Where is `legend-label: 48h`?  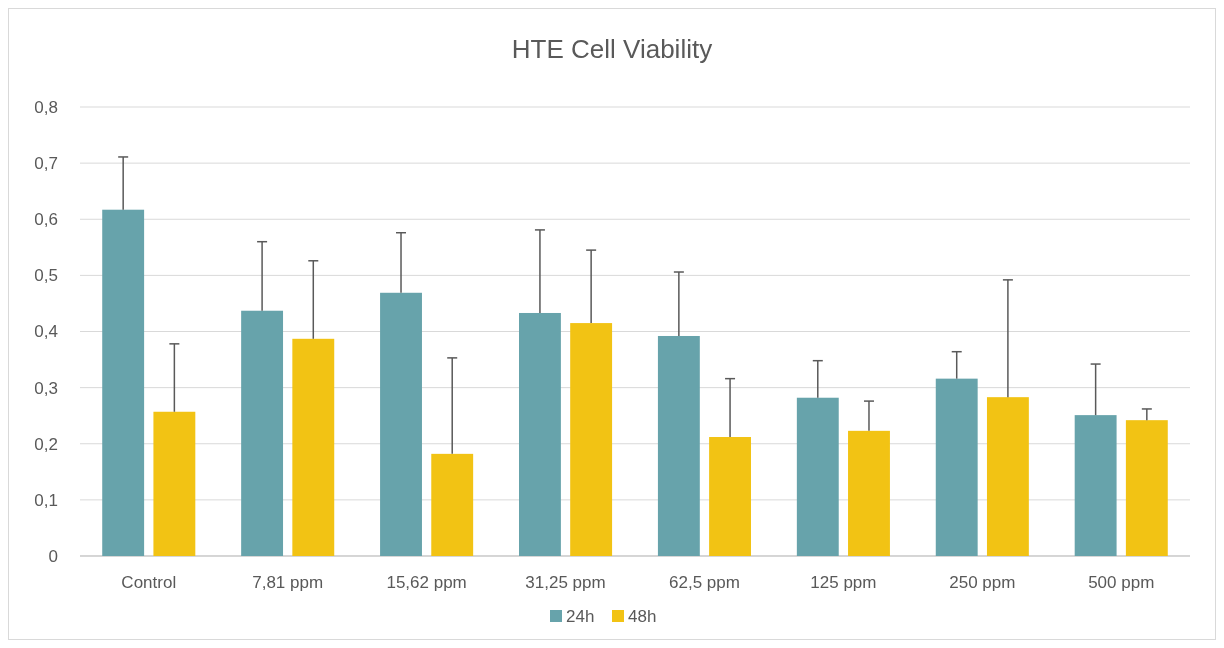 legend-label: 48h is located at coordinates (642, 616).